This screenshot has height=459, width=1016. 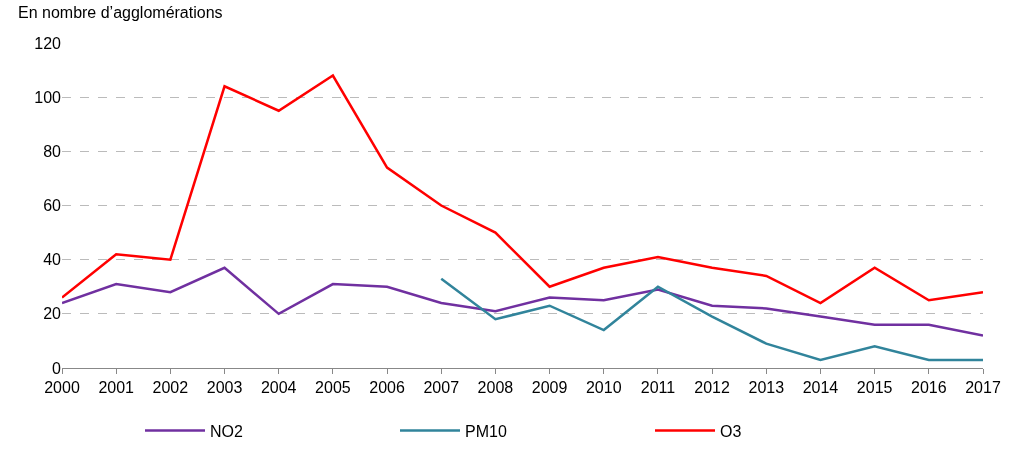 What do you see at coordinates (486, 431) in the screenshot?
I see `legend-label: PM10` at bounding box center [486, 431].